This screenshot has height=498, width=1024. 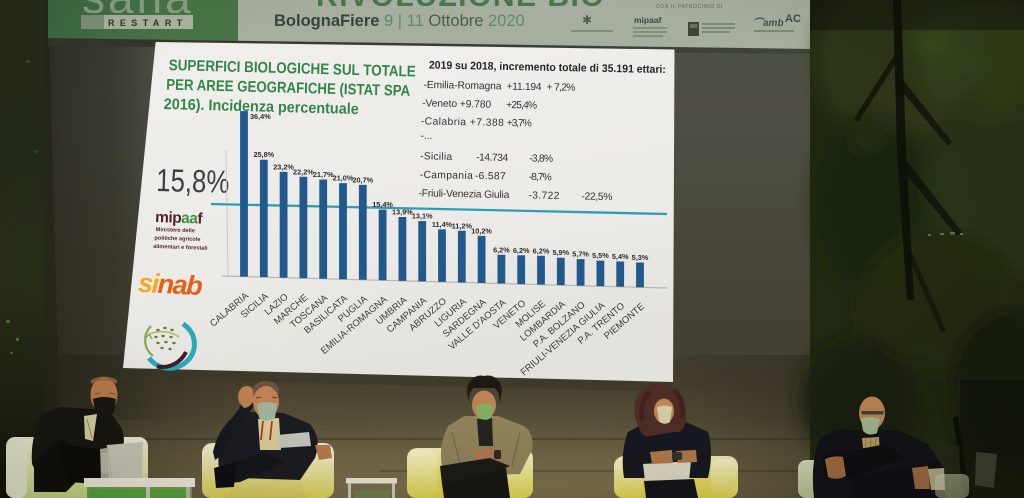 What do you see at coordinates (283, 166) in the screenshot?
I see `svg-text: 23,2%` at bounding box center [283, 166].